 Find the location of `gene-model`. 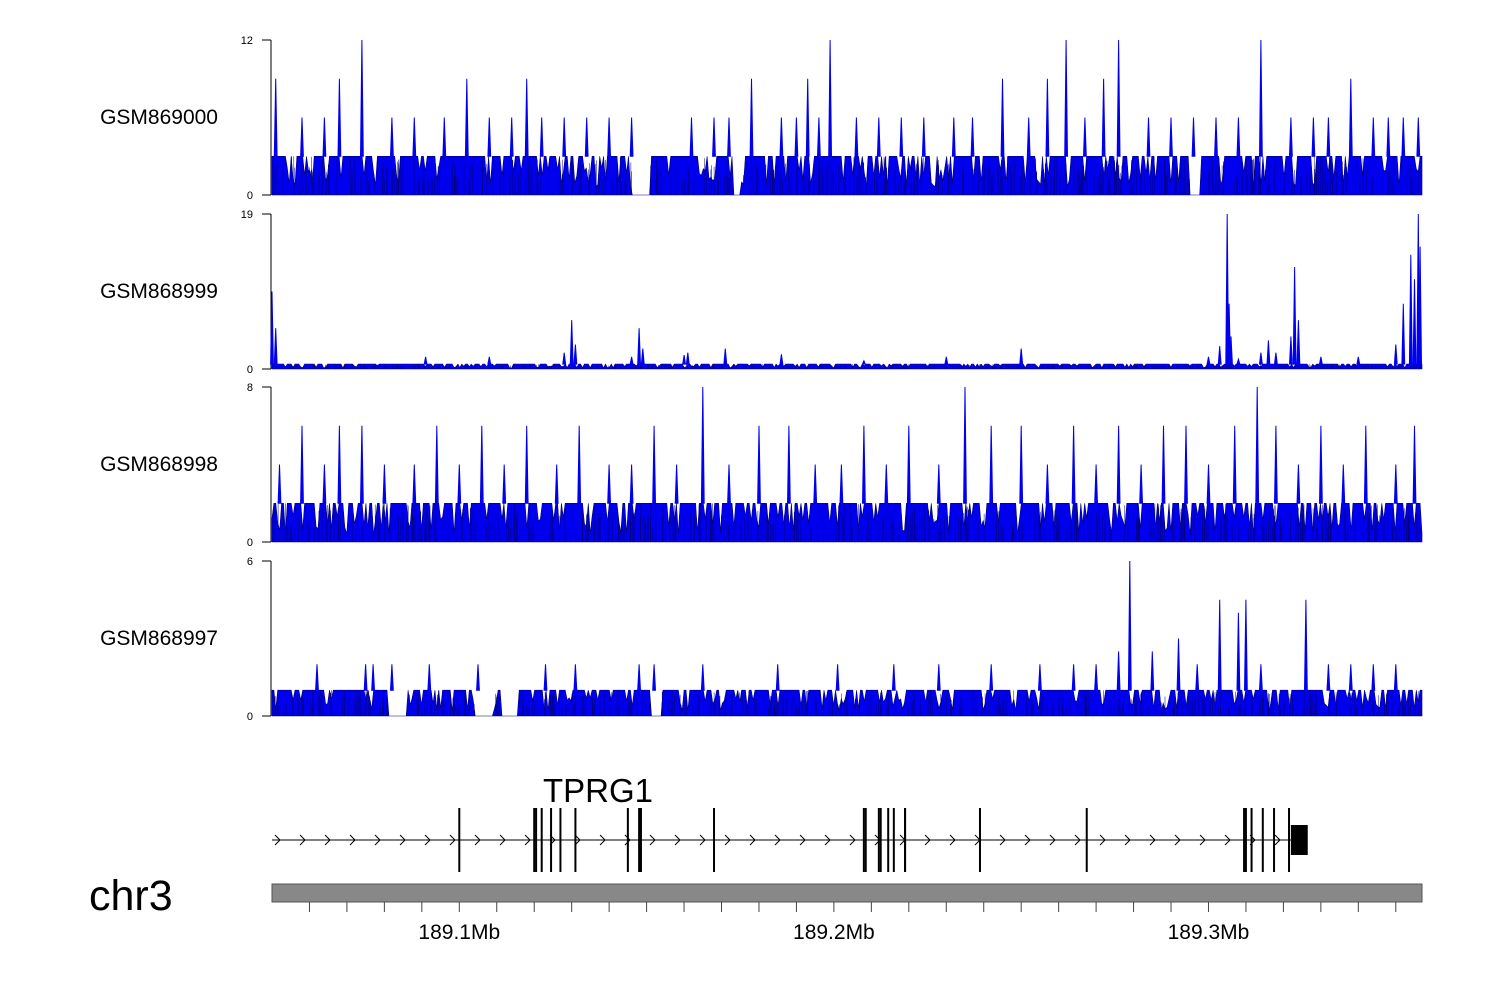

gene-model is located at coordinates (790, 840).